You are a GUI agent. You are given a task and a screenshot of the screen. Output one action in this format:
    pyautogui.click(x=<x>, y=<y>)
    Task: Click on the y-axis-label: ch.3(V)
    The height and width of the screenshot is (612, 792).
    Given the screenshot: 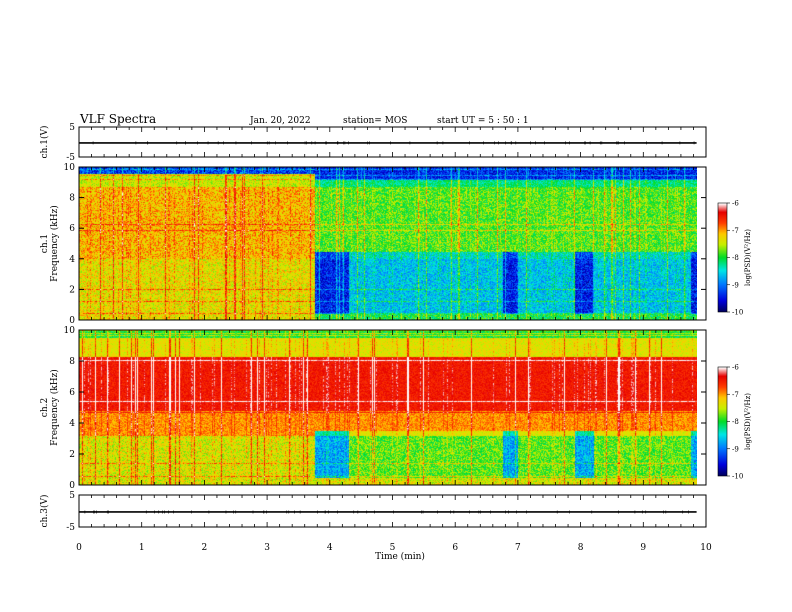 What is the action you would take?
    pyautogui.click(x=44, y=511)
    